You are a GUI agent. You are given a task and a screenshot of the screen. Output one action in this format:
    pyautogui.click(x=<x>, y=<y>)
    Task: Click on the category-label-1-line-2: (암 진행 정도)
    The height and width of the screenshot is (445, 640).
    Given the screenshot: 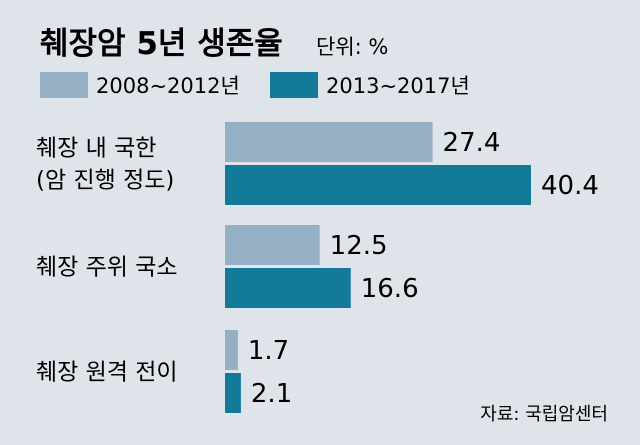 What is the action you would take?
    pyautogui.click(x=105, y=181)
    